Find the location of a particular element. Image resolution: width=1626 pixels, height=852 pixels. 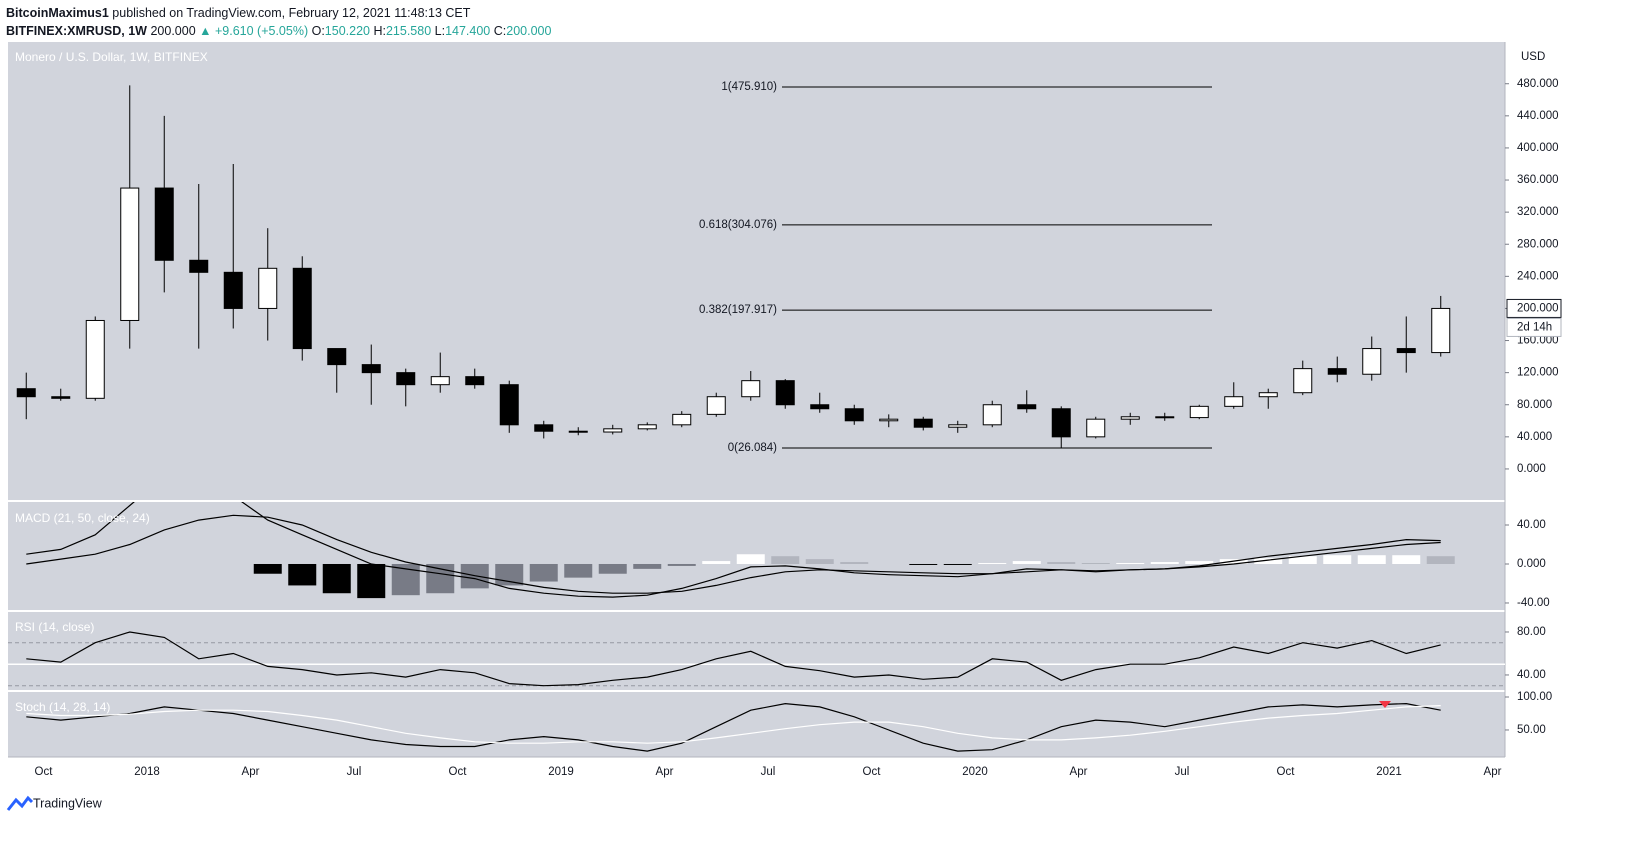

x-tick-label: 2018 is located at coordinates (147, 772).